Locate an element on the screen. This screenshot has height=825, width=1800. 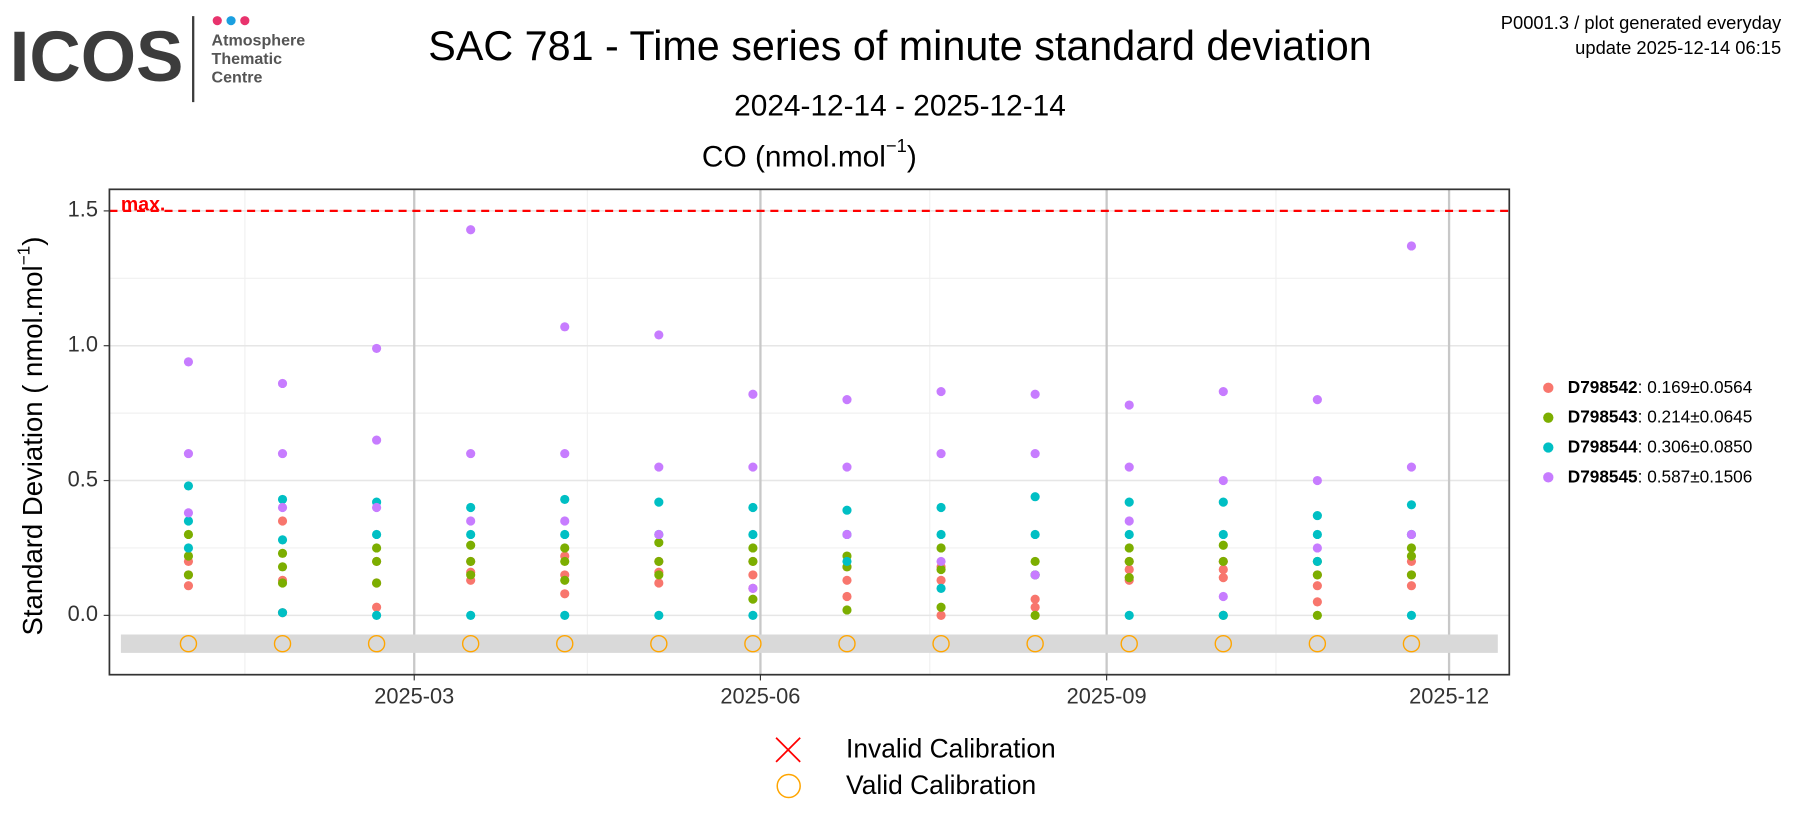
valid-calibration-icon is located at coordinates (788, 786).